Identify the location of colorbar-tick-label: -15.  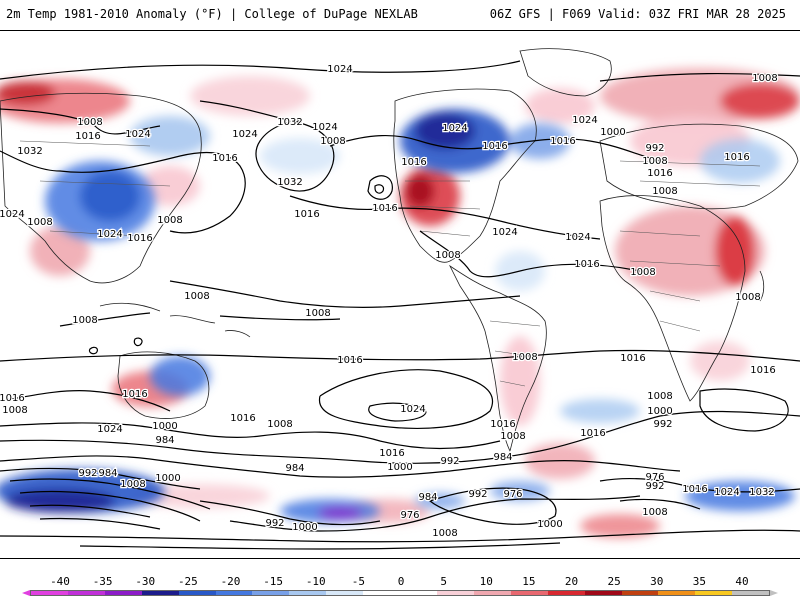
(273, 581).